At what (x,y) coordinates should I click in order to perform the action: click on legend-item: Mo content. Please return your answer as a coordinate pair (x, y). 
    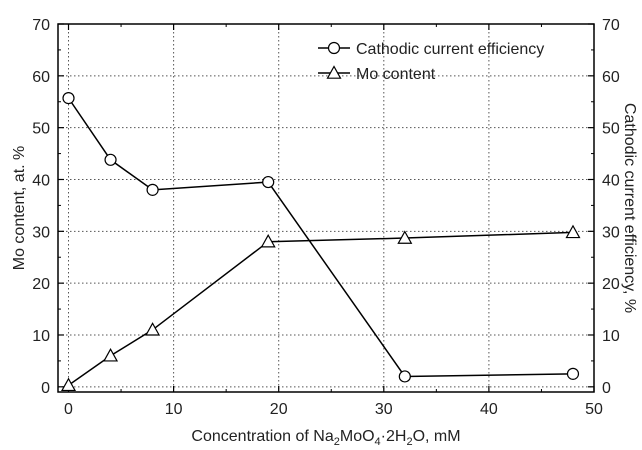
    Looking at the image, I should click on (377, 74).